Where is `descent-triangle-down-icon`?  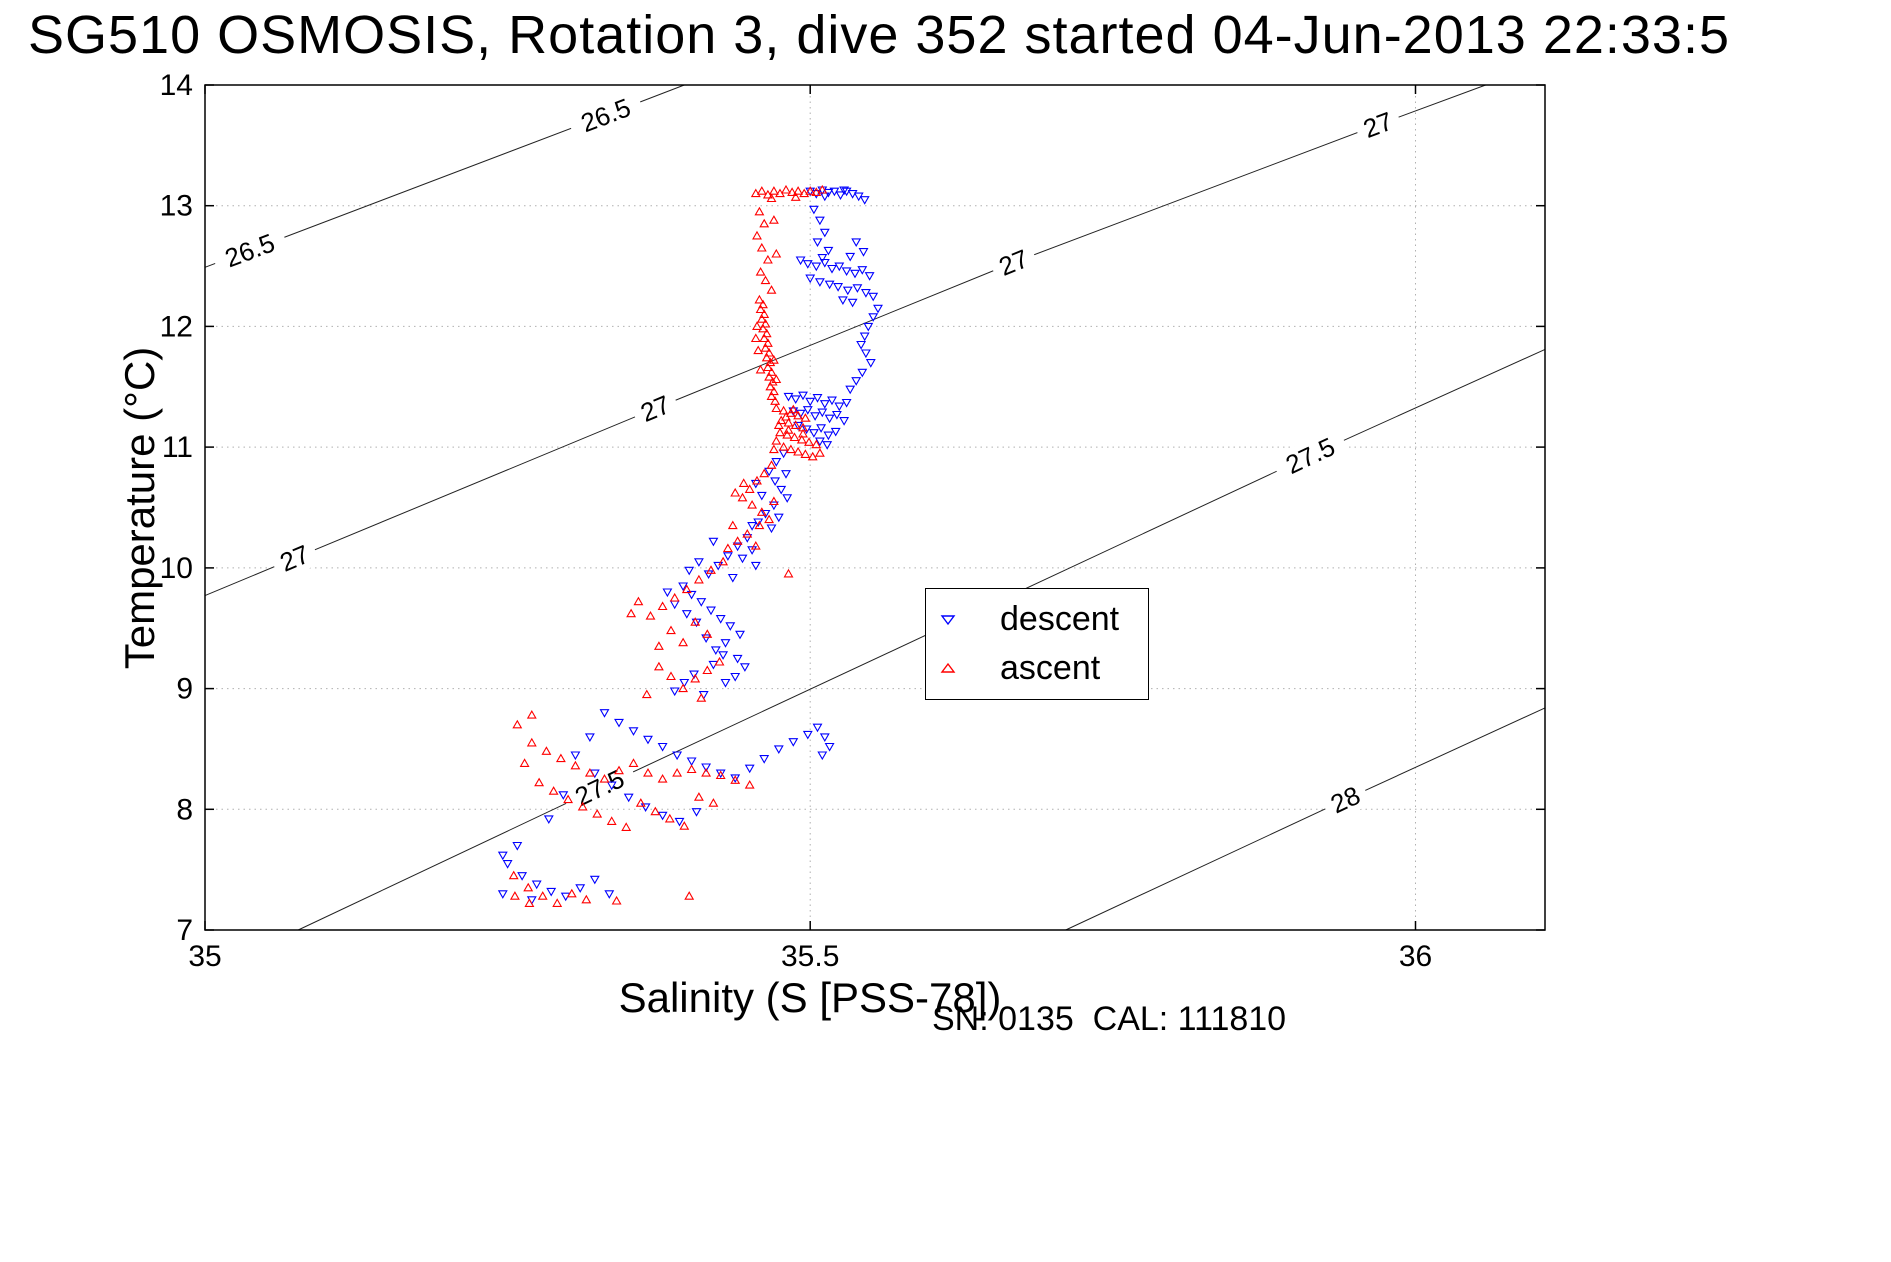
descent-triangle-down-icon is located at coordinates (948, 619).